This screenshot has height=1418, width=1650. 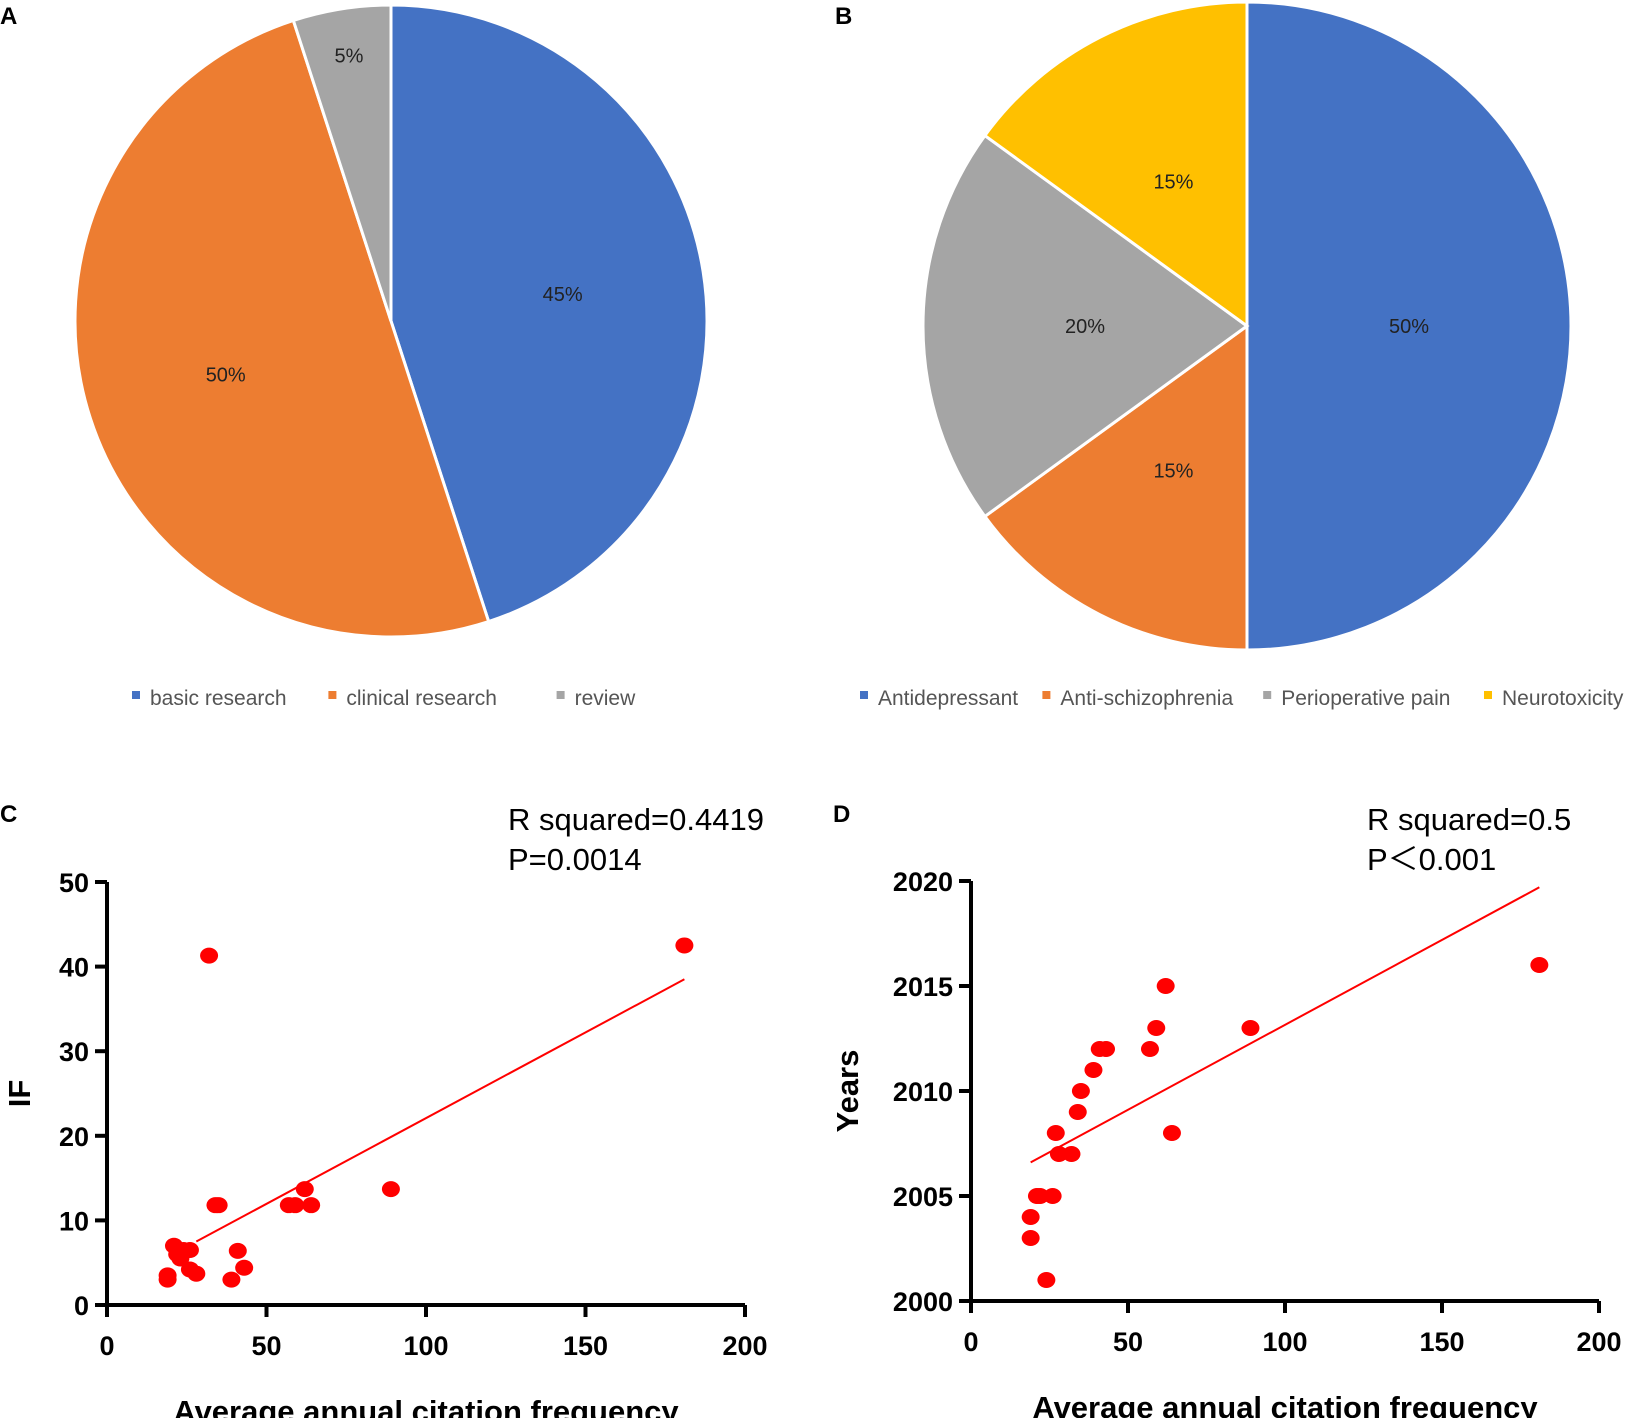 What do you see at coordinates (8, 814) in the screenshot?
I see `panel-label-c: C` at bounding box center [8, 814].